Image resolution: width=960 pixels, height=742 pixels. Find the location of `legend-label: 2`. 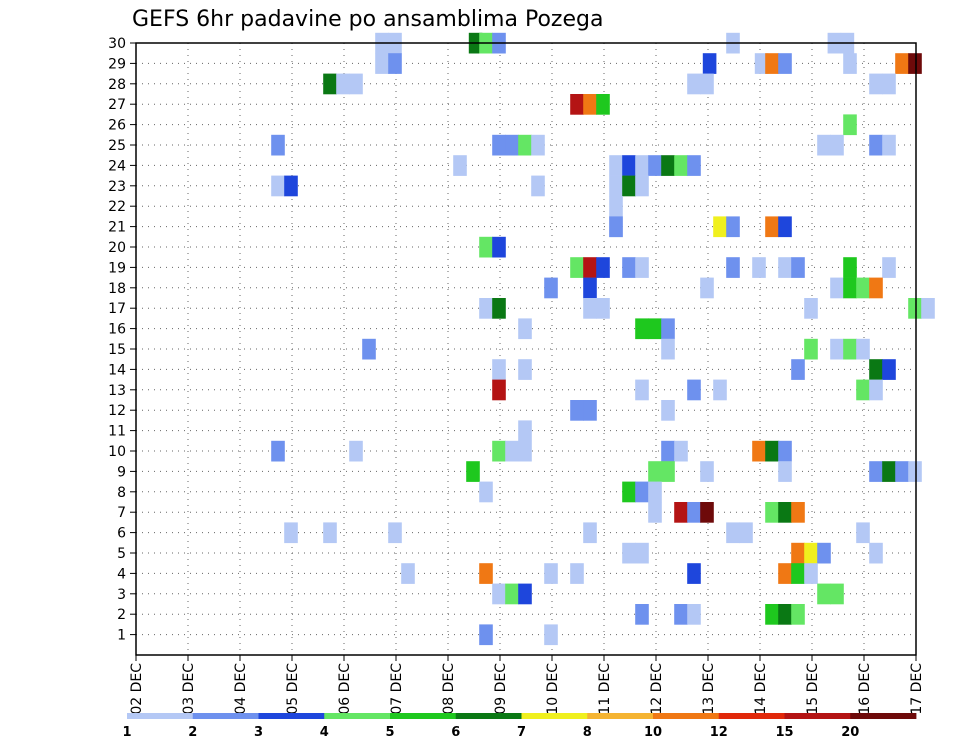

legend-label: 2 is located at coordinates (192, 732).